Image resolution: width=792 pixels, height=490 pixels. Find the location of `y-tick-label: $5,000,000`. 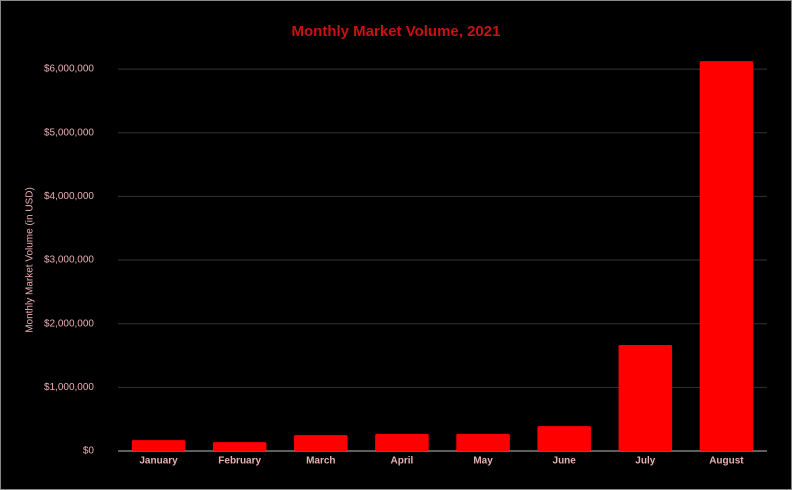

y-tick-label: $5,000,000 is located at coordinates (69, 132).